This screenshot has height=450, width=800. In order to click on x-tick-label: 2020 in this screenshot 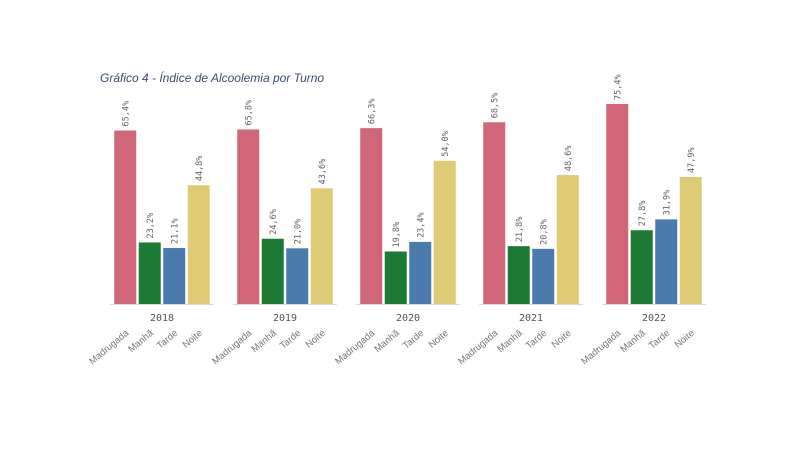, I will do `click(408, 318)`.